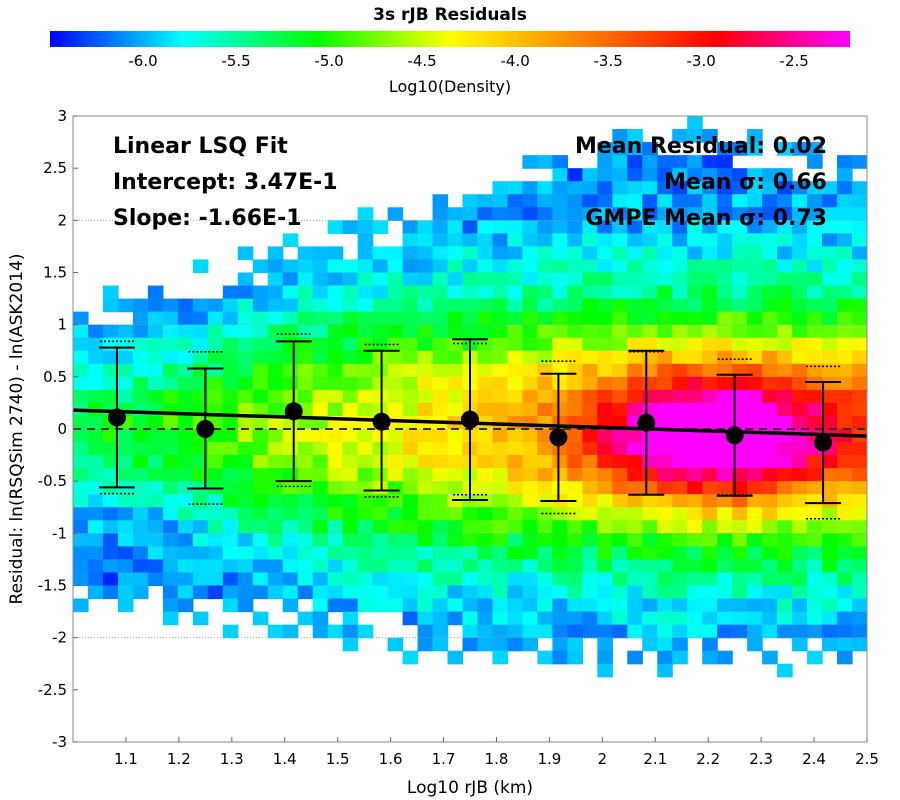  I want to click on y-tick-label: 1, so click(62, 325).